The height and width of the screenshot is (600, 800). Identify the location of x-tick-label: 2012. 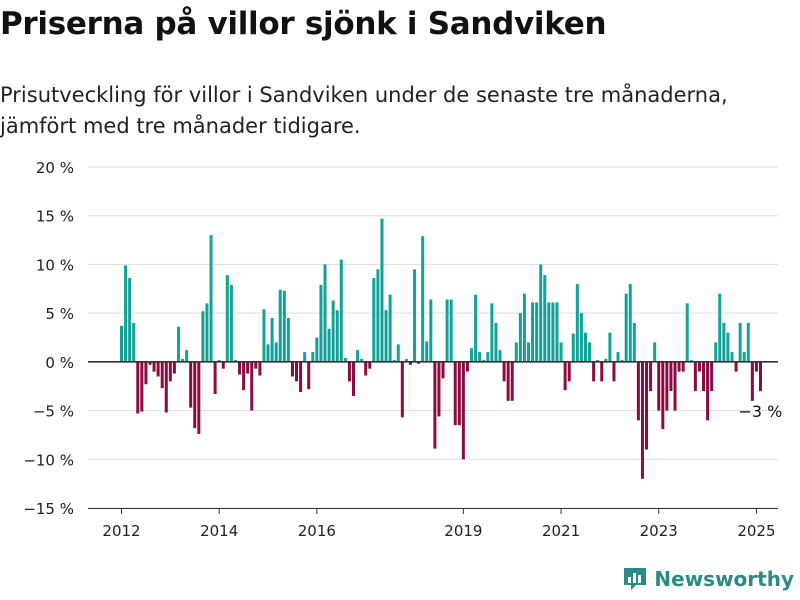
(121, 531).